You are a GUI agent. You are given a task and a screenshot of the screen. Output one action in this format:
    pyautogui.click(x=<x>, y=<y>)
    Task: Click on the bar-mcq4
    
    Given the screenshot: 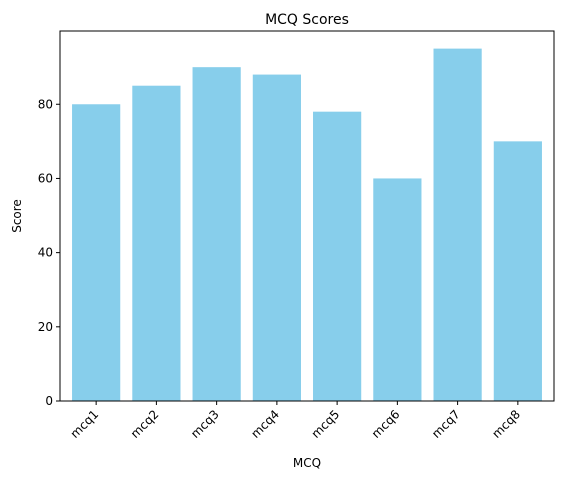 What is the action you would take?
    pyautogui.click(x=276, y=237)
    